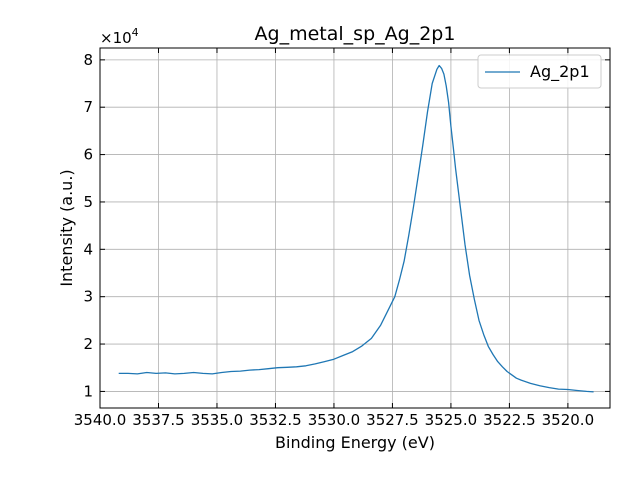 This screenshot has height=480, width=640. I want to click on chart-title: Ag_metal_sp_Ag_2p1, so click(355, 34).